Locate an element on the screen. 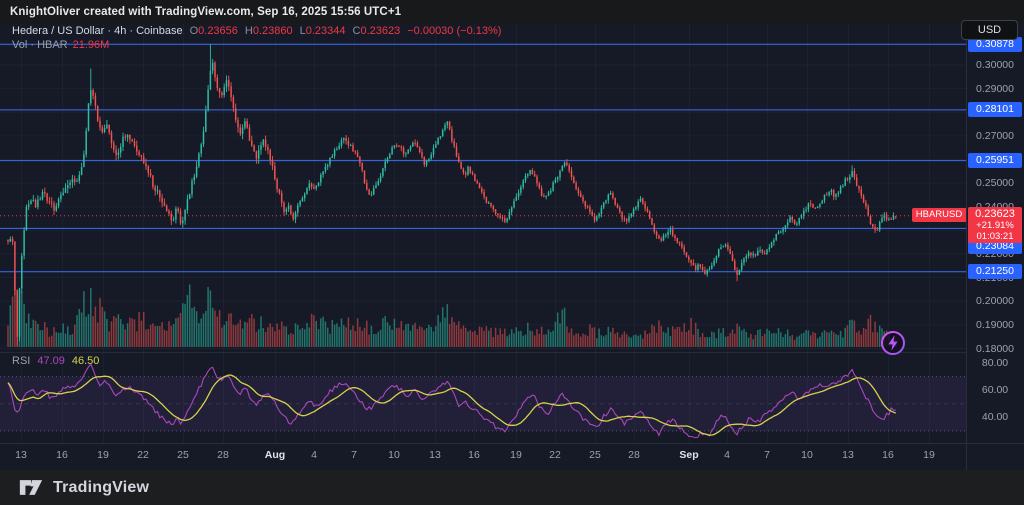 The image size is (1024, 505). close-label: C is located at coordinates (356, 31).